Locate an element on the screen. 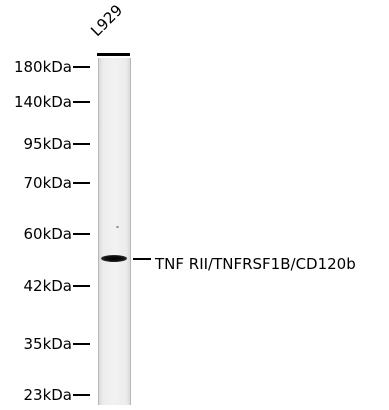 The height and width of the screenshot is (410, 389). marker-140kda: 140kDa is located at coordinates (46, 102).